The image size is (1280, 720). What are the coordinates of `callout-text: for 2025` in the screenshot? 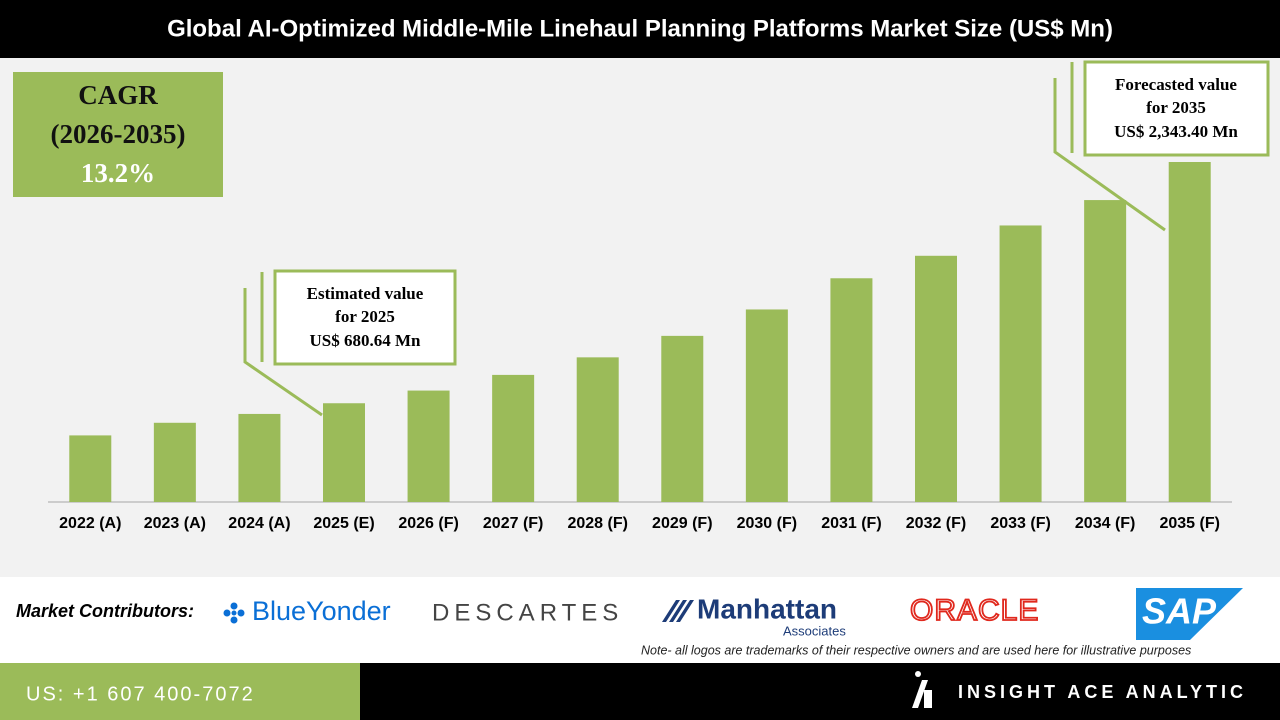 It's located at (365, 316).